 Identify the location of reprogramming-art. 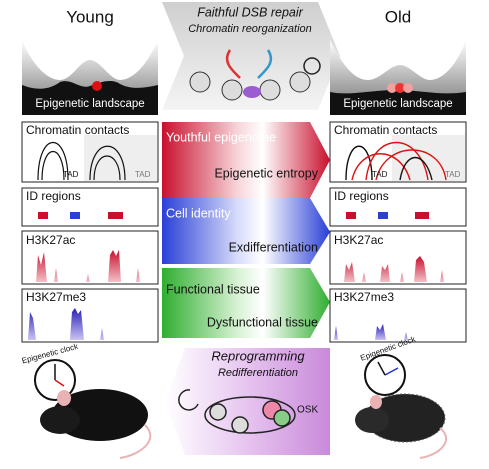
(237, 411).